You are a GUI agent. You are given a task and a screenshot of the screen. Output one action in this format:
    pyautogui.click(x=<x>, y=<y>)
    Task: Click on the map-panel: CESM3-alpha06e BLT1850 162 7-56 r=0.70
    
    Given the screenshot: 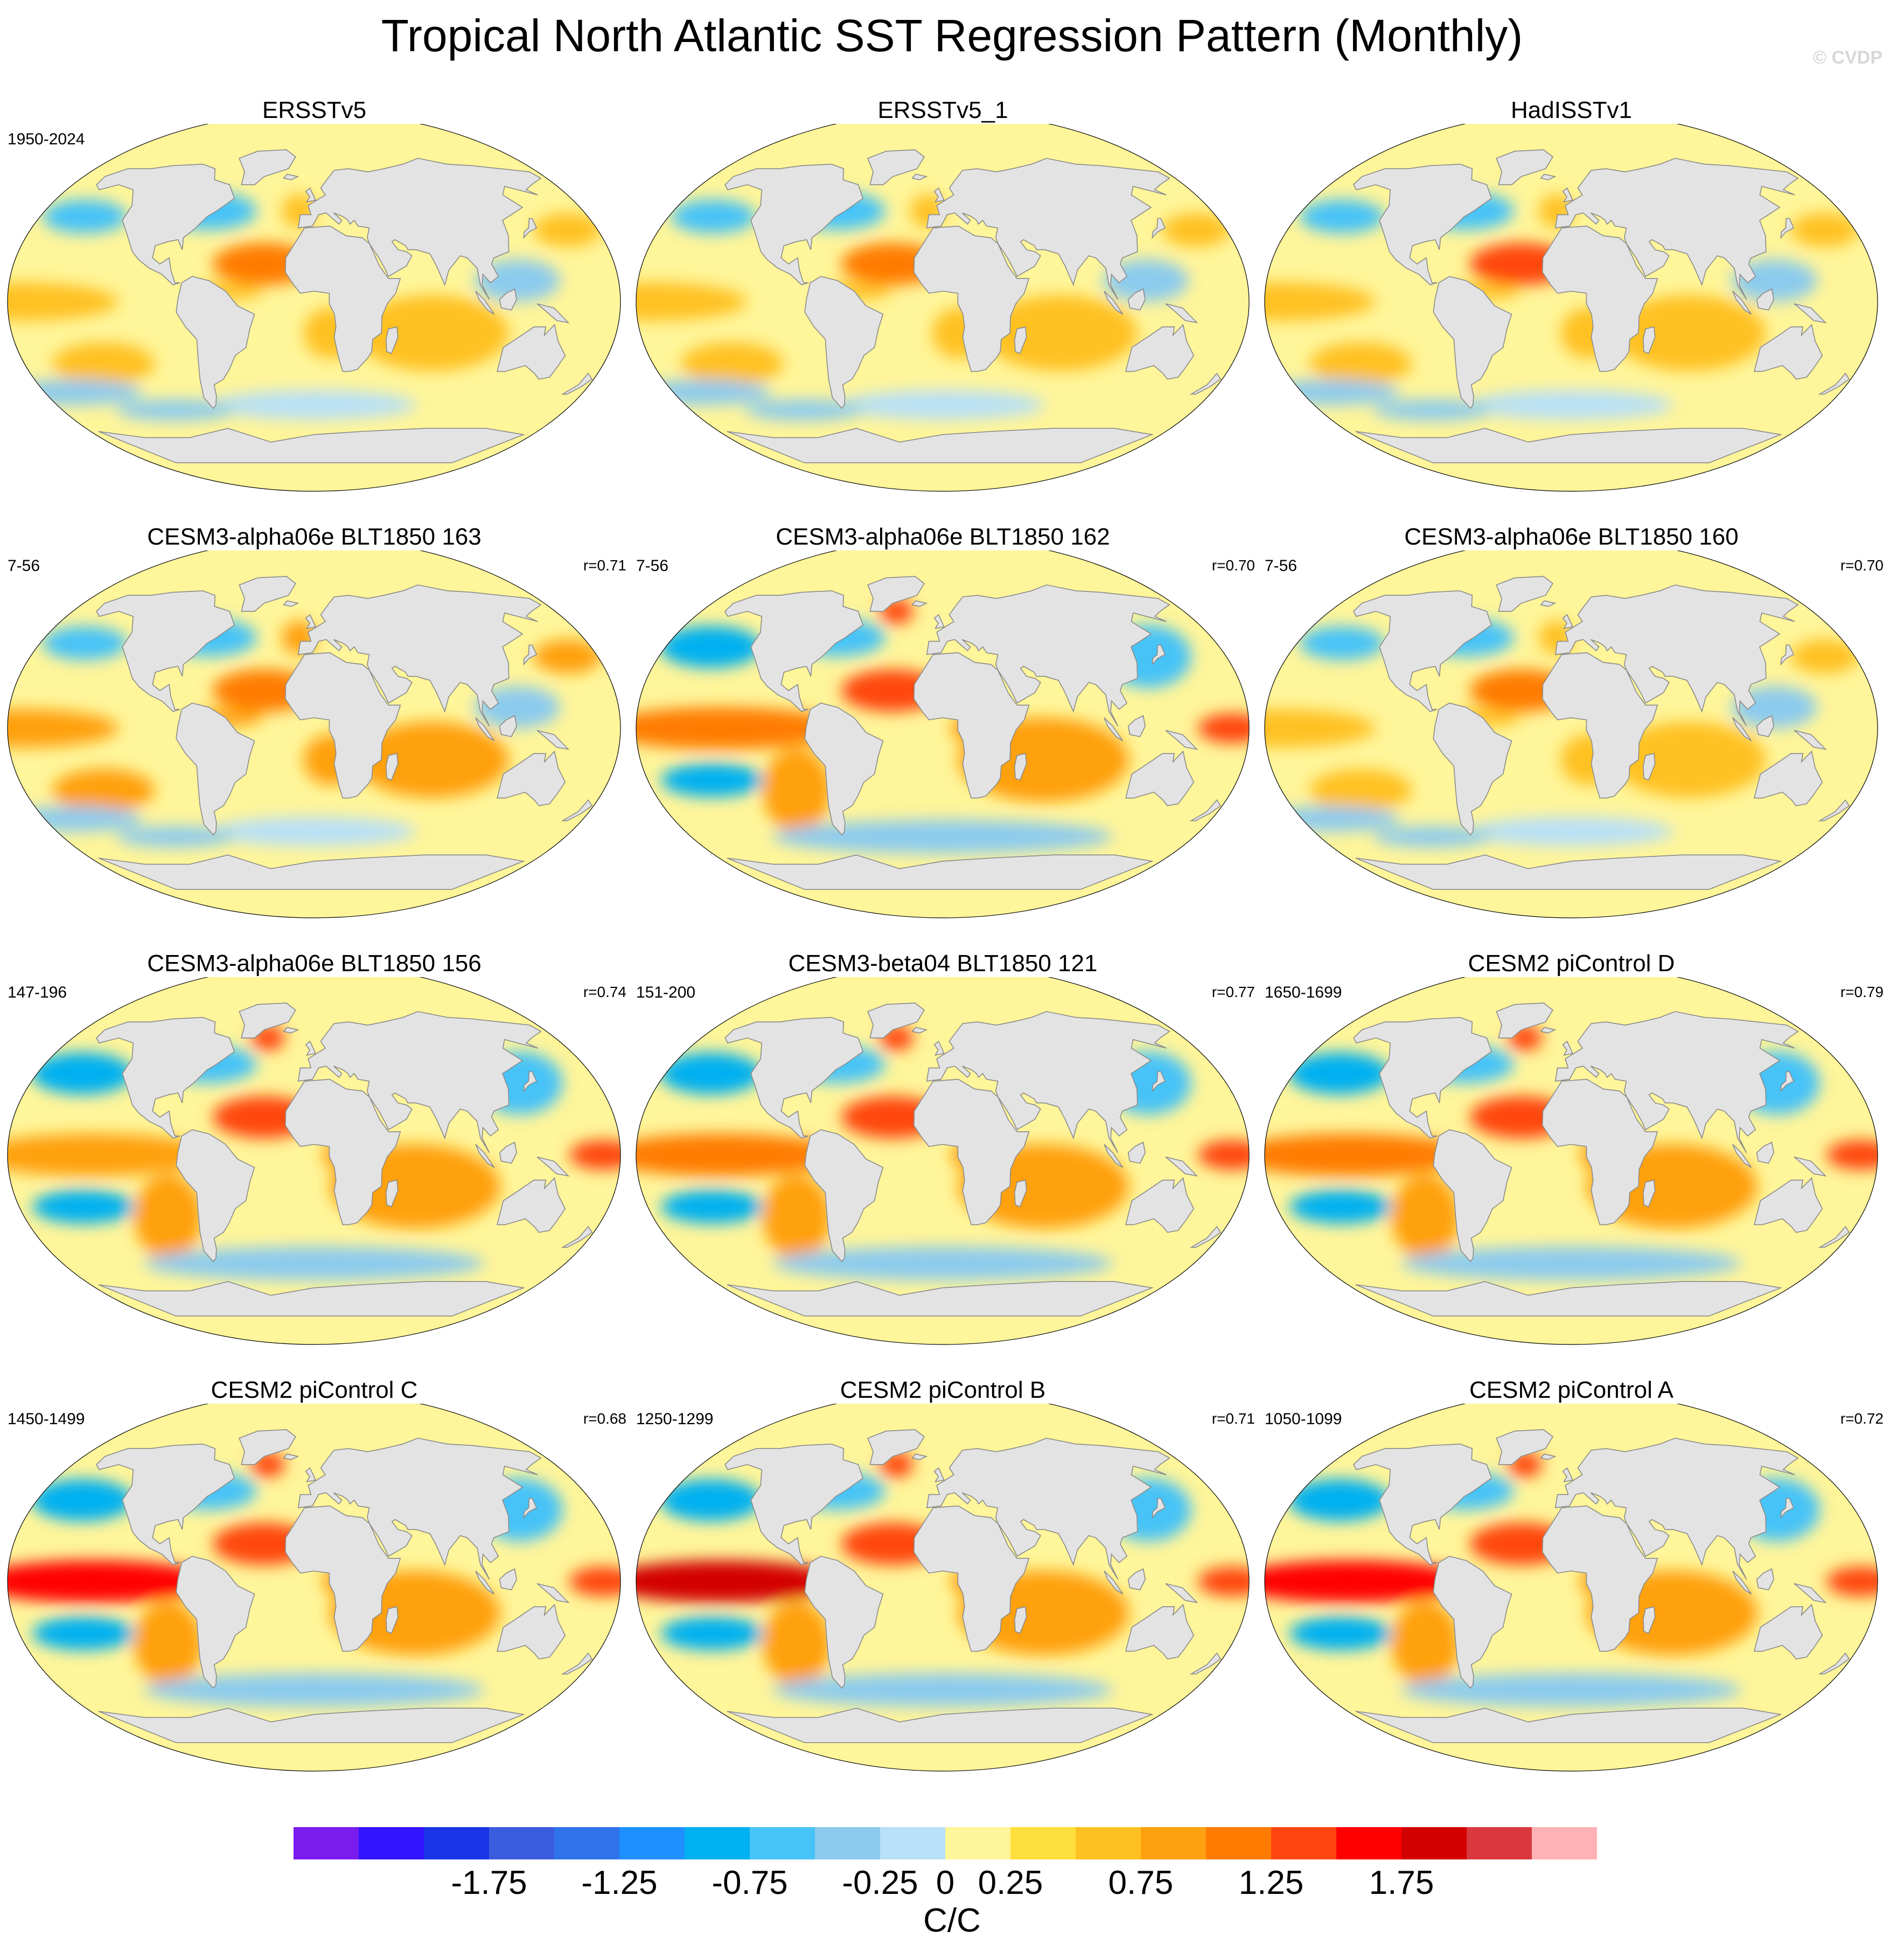 What is the action you would take?
    pyautogui.click(x=943, y=734)
    